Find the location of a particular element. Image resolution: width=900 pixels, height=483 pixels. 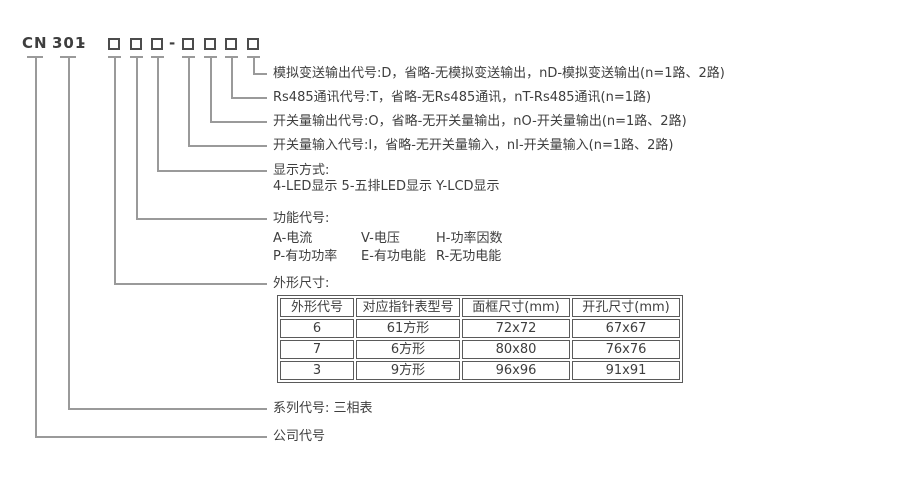

table-cell: 80x80 is located at coordinates (516, 349).